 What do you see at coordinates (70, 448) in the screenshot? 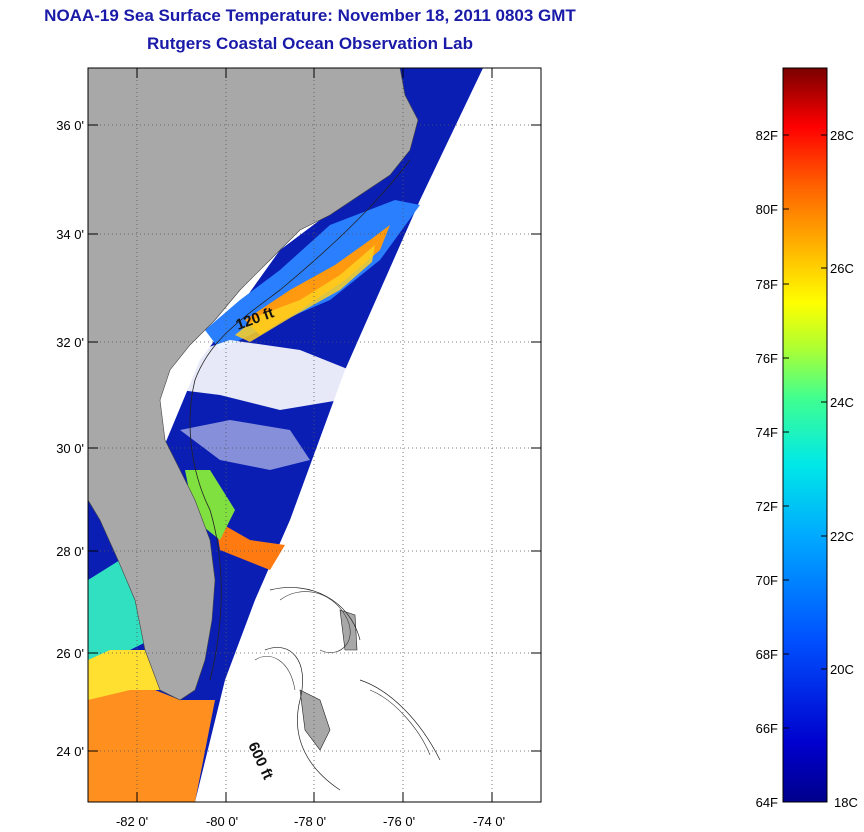
I see `lat-label: 30 0'` at bounding box center [70, 448].